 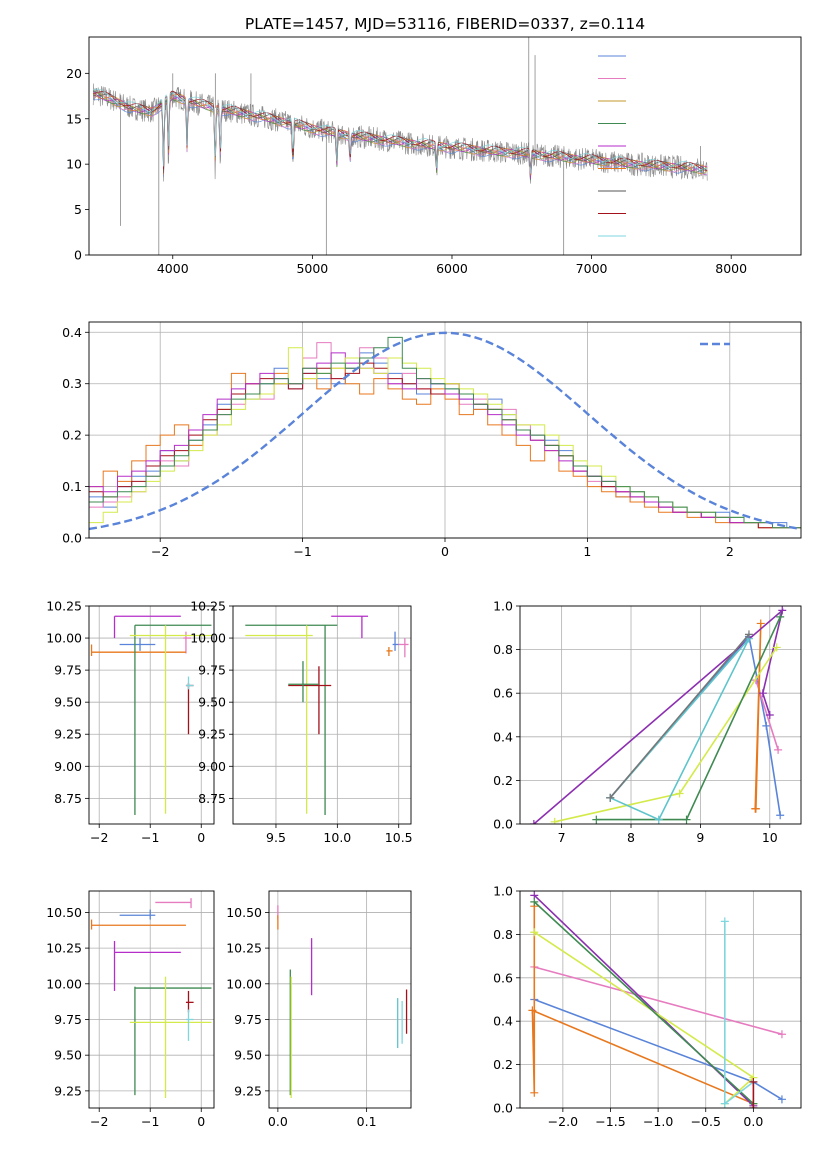 What do you see at coordinates (503, 1064) in the screenshot?
I see `y-tick-label: 0.2` at bounding box center [503, 1064].